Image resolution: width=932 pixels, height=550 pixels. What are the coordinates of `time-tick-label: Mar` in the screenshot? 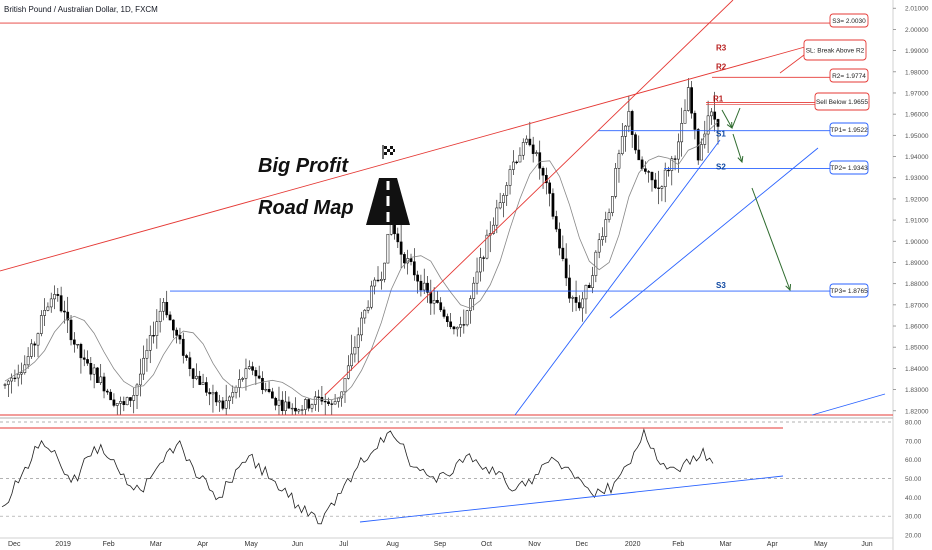 It's located at (156, 544).